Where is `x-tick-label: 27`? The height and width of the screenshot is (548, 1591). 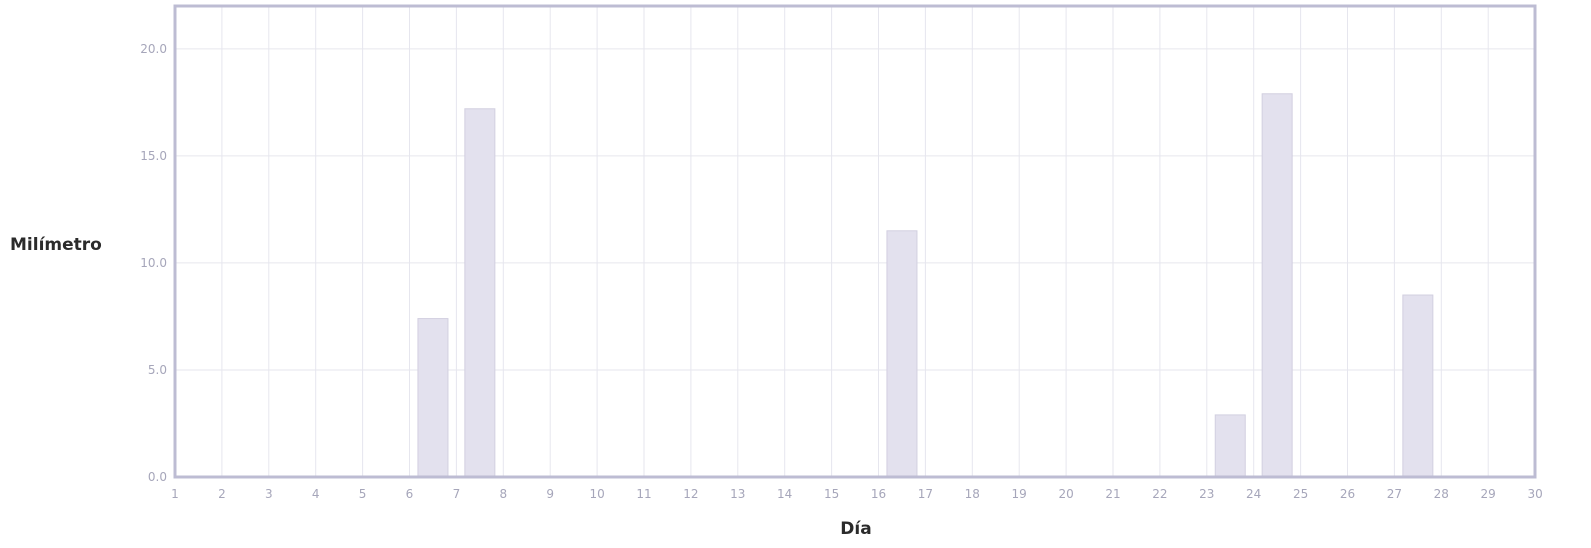
x-tick-label: 27 is located at coordinates (1394, 494).